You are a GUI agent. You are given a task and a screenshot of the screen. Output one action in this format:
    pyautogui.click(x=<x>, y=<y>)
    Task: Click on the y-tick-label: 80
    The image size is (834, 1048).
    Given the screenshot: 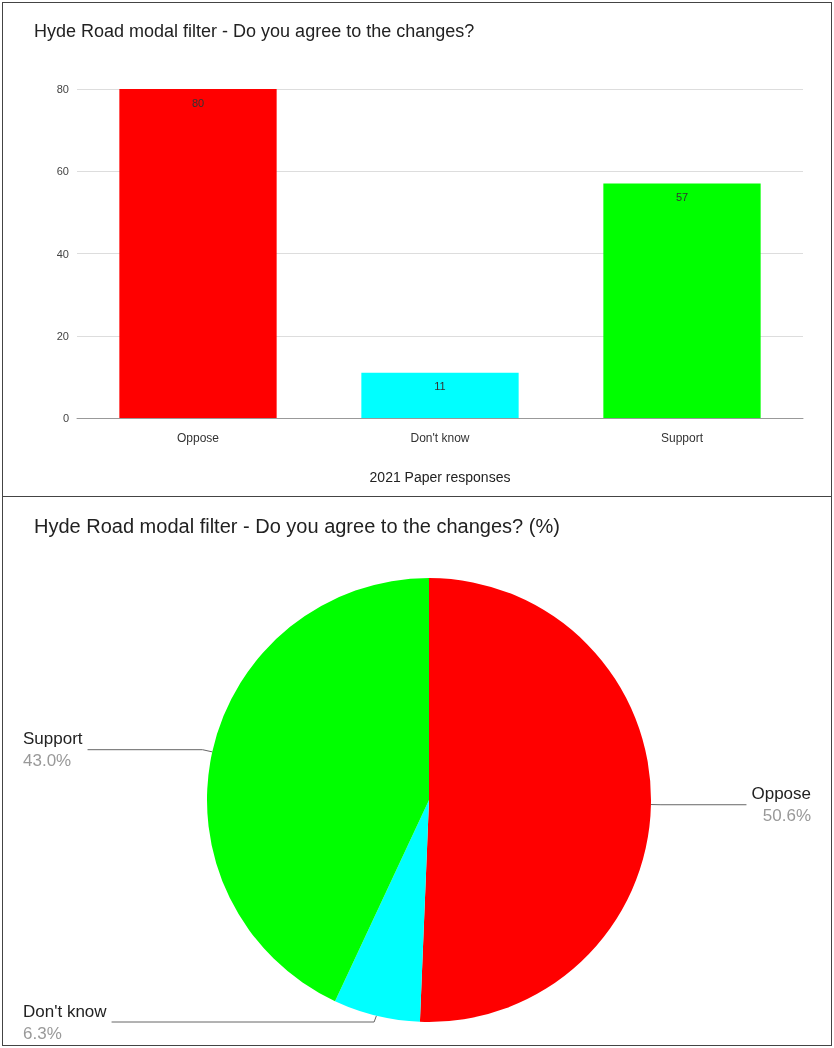 What is the action you would take?
    pyautogui.click(x=62, y=89)
    